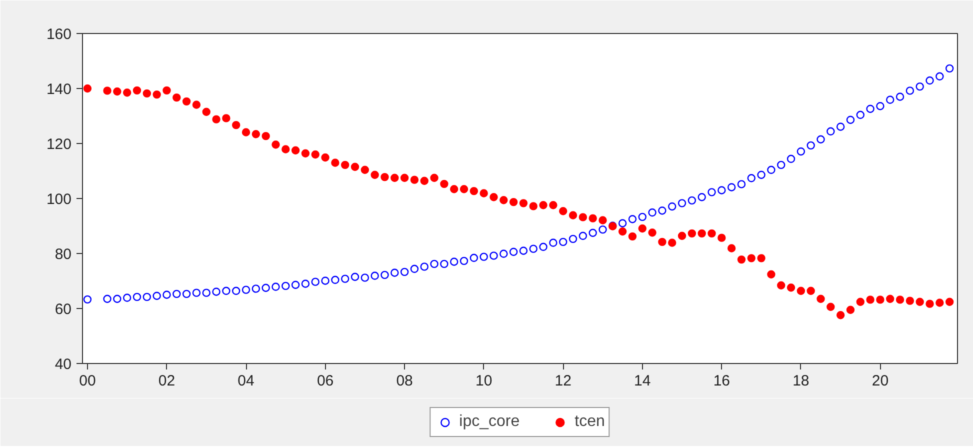 The width and height of the screenshot is (973, 448). What do you see at coordinates (59, 199) in the screenshot?
I see `y-tick-label: 100` at bounding box center [59, 199].